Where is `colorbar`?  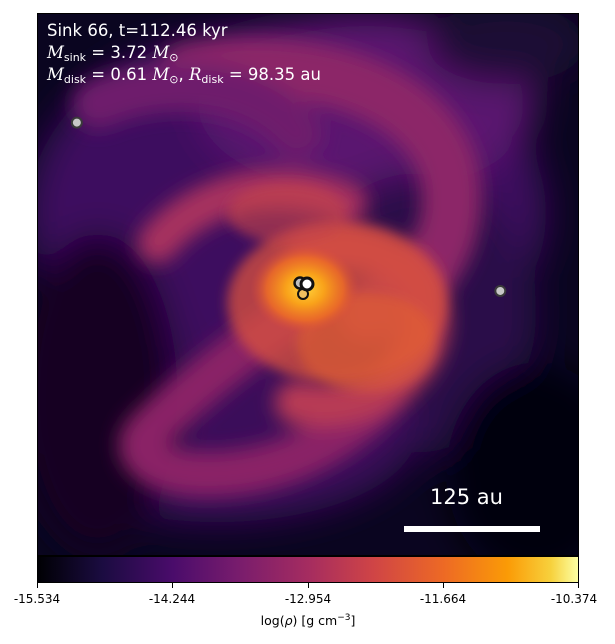
colorbar is located at coordinates (308, 569).